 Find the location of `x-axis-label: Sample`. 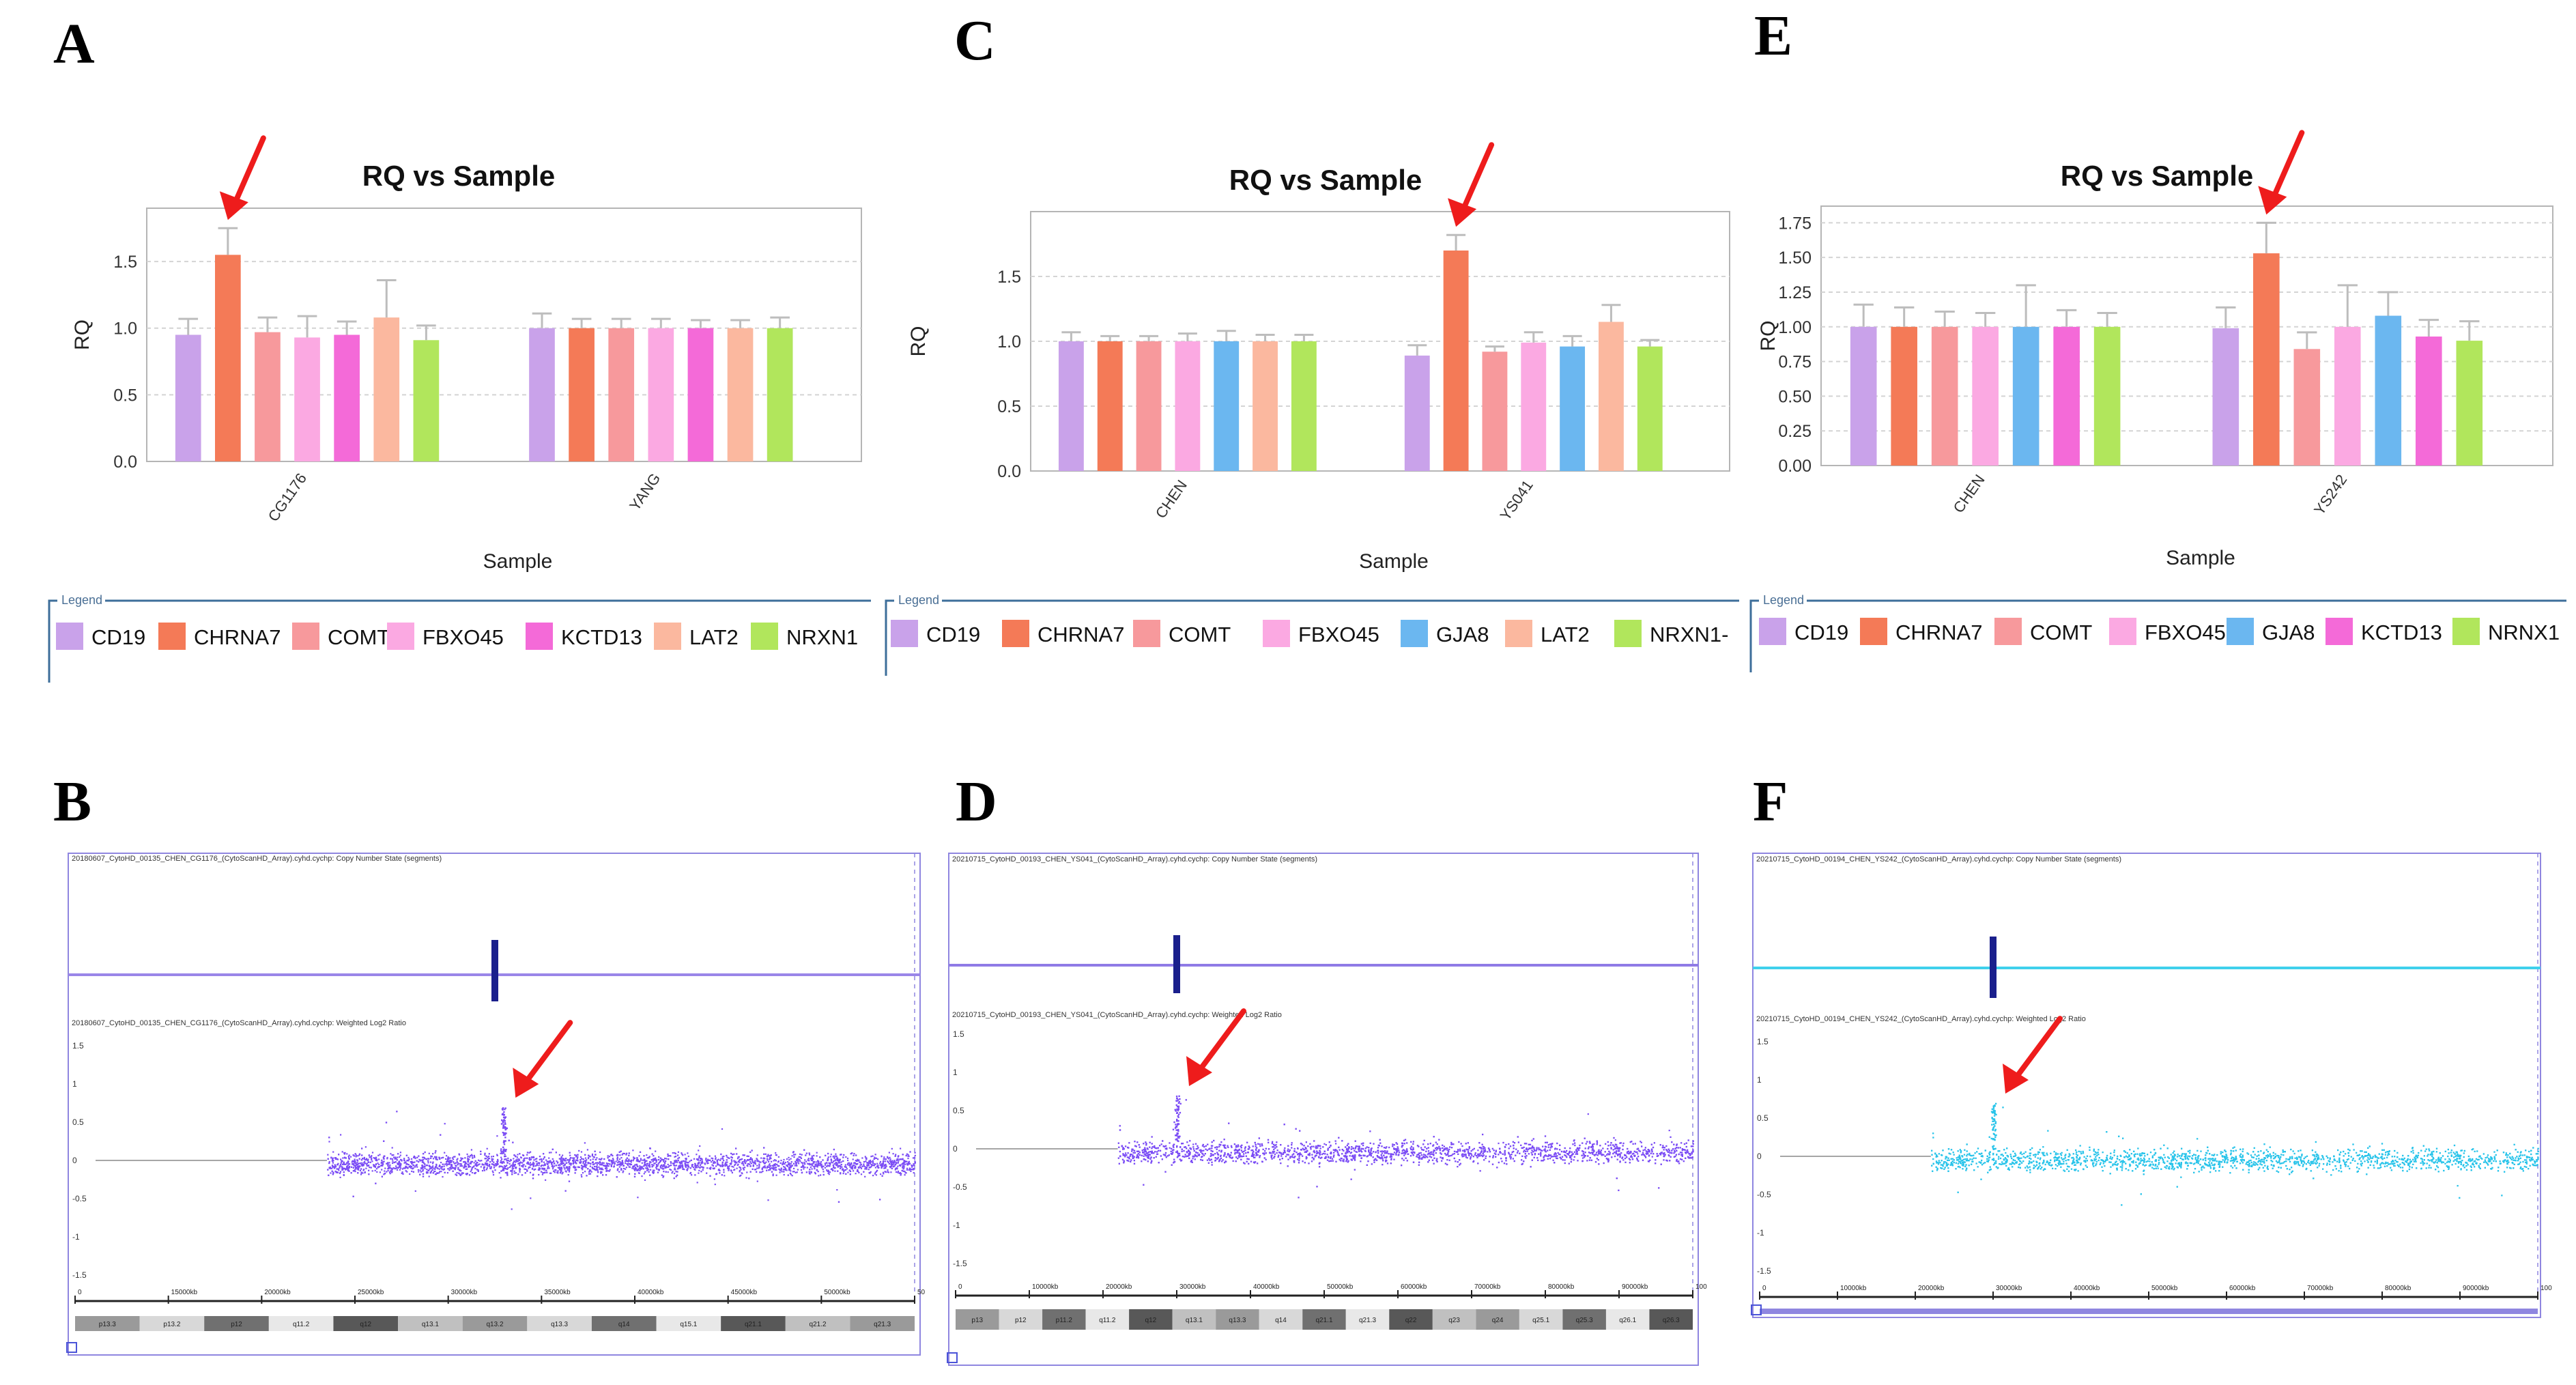

x-axis-label: Sample is located at coordinates (2200, 558).